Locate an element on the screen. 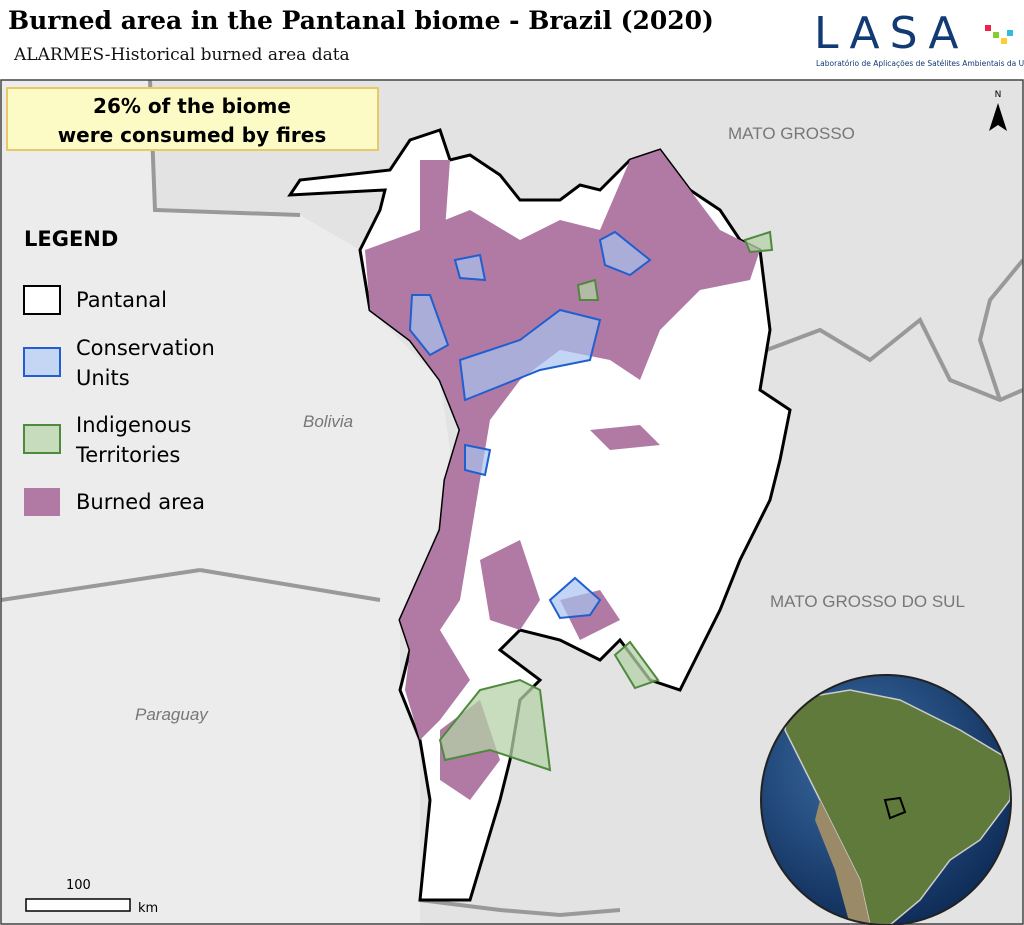  globe-edge is located at coordinates (886, 799).